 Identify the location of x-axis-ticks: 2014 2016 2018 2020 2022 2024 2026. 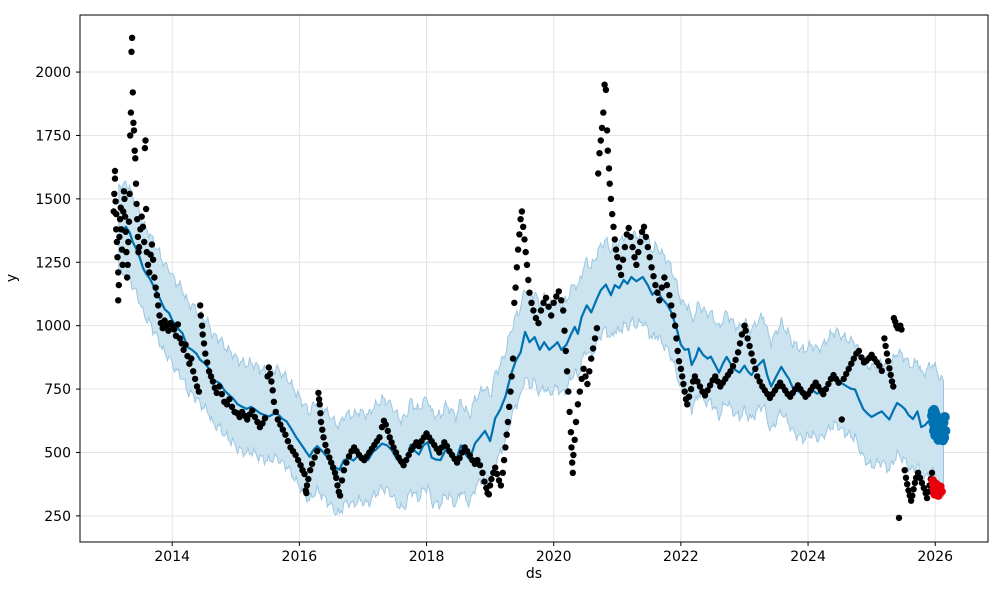
(553, 553).